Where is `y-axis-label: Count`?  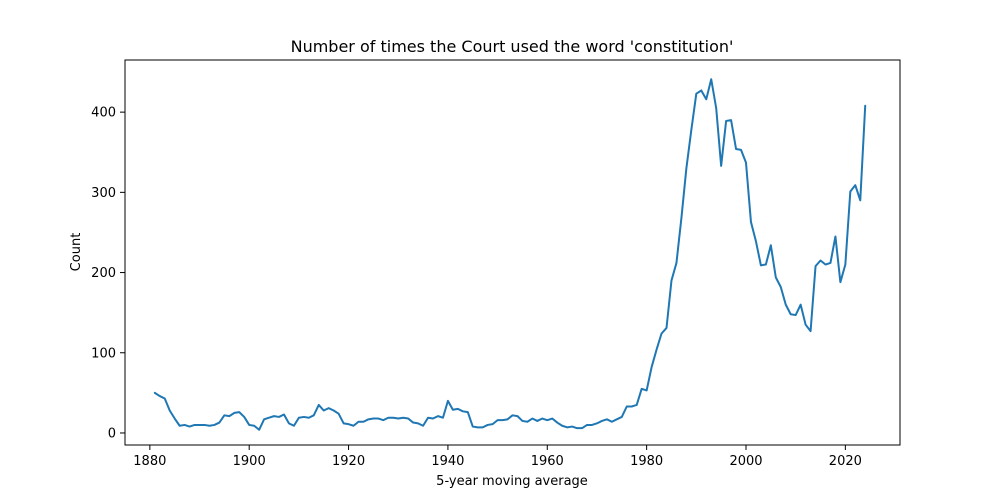
y-axis-label: Count is located at coordinates (76, 252).